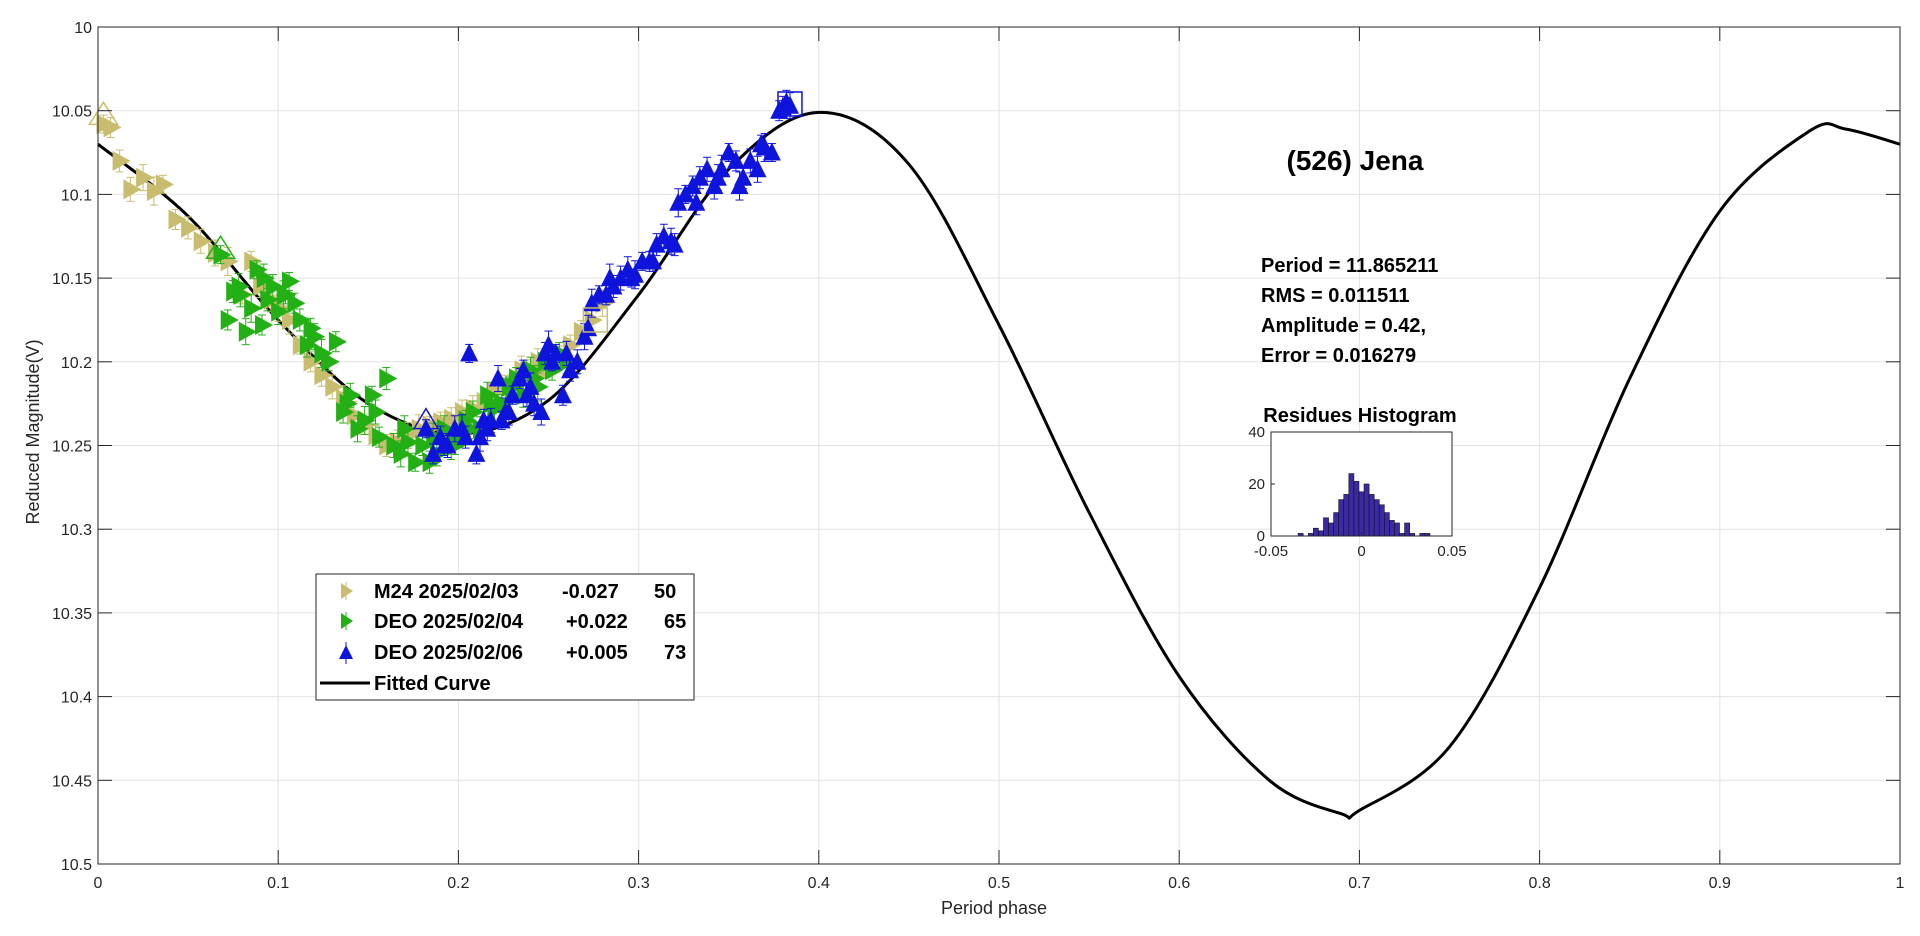 This screenshot has height=936, width=1920. Describe the element at coordinates (83, 28) in the screenshot. I see `y-tick-label: 10` at that location.